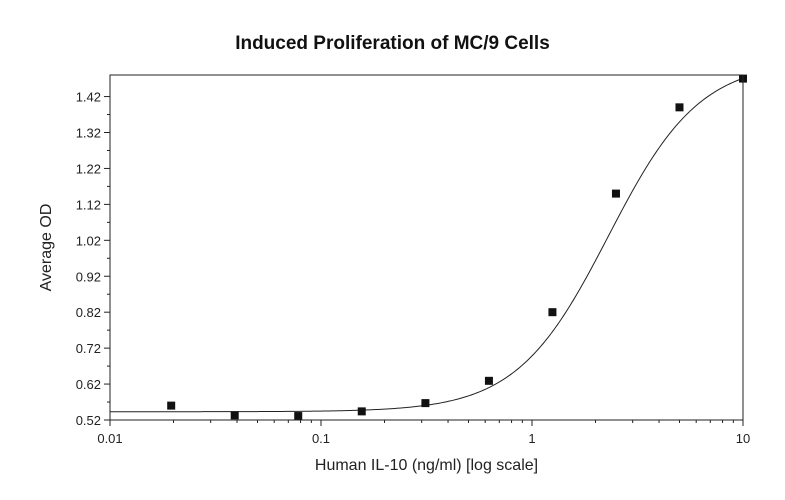  I want to click on x-tick-label: 10, so click(743, 438).